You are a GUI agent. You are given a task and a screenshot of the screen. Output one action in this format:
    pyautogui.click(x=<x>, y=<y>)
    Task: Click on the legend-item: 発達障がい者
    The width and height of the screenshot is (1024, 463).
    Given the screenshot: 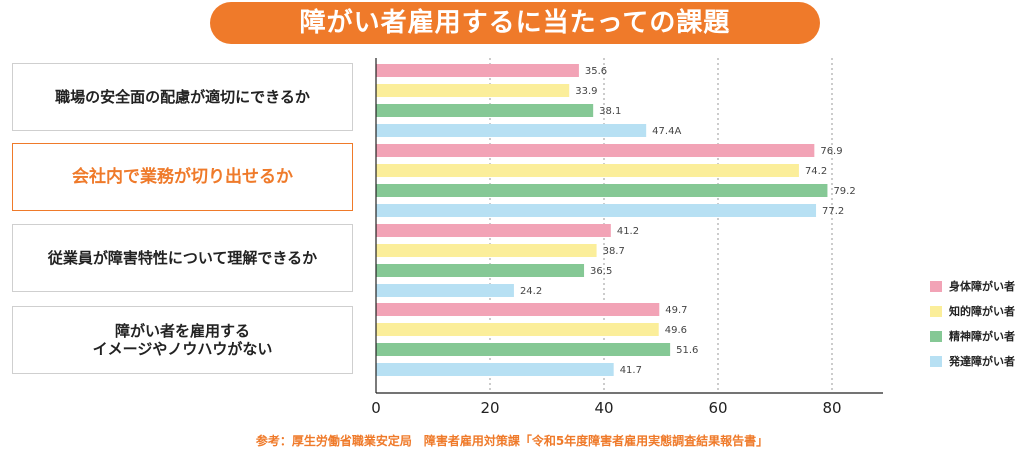 What is the action you would take?
    pyautogui.click(x=972, y=361)
    